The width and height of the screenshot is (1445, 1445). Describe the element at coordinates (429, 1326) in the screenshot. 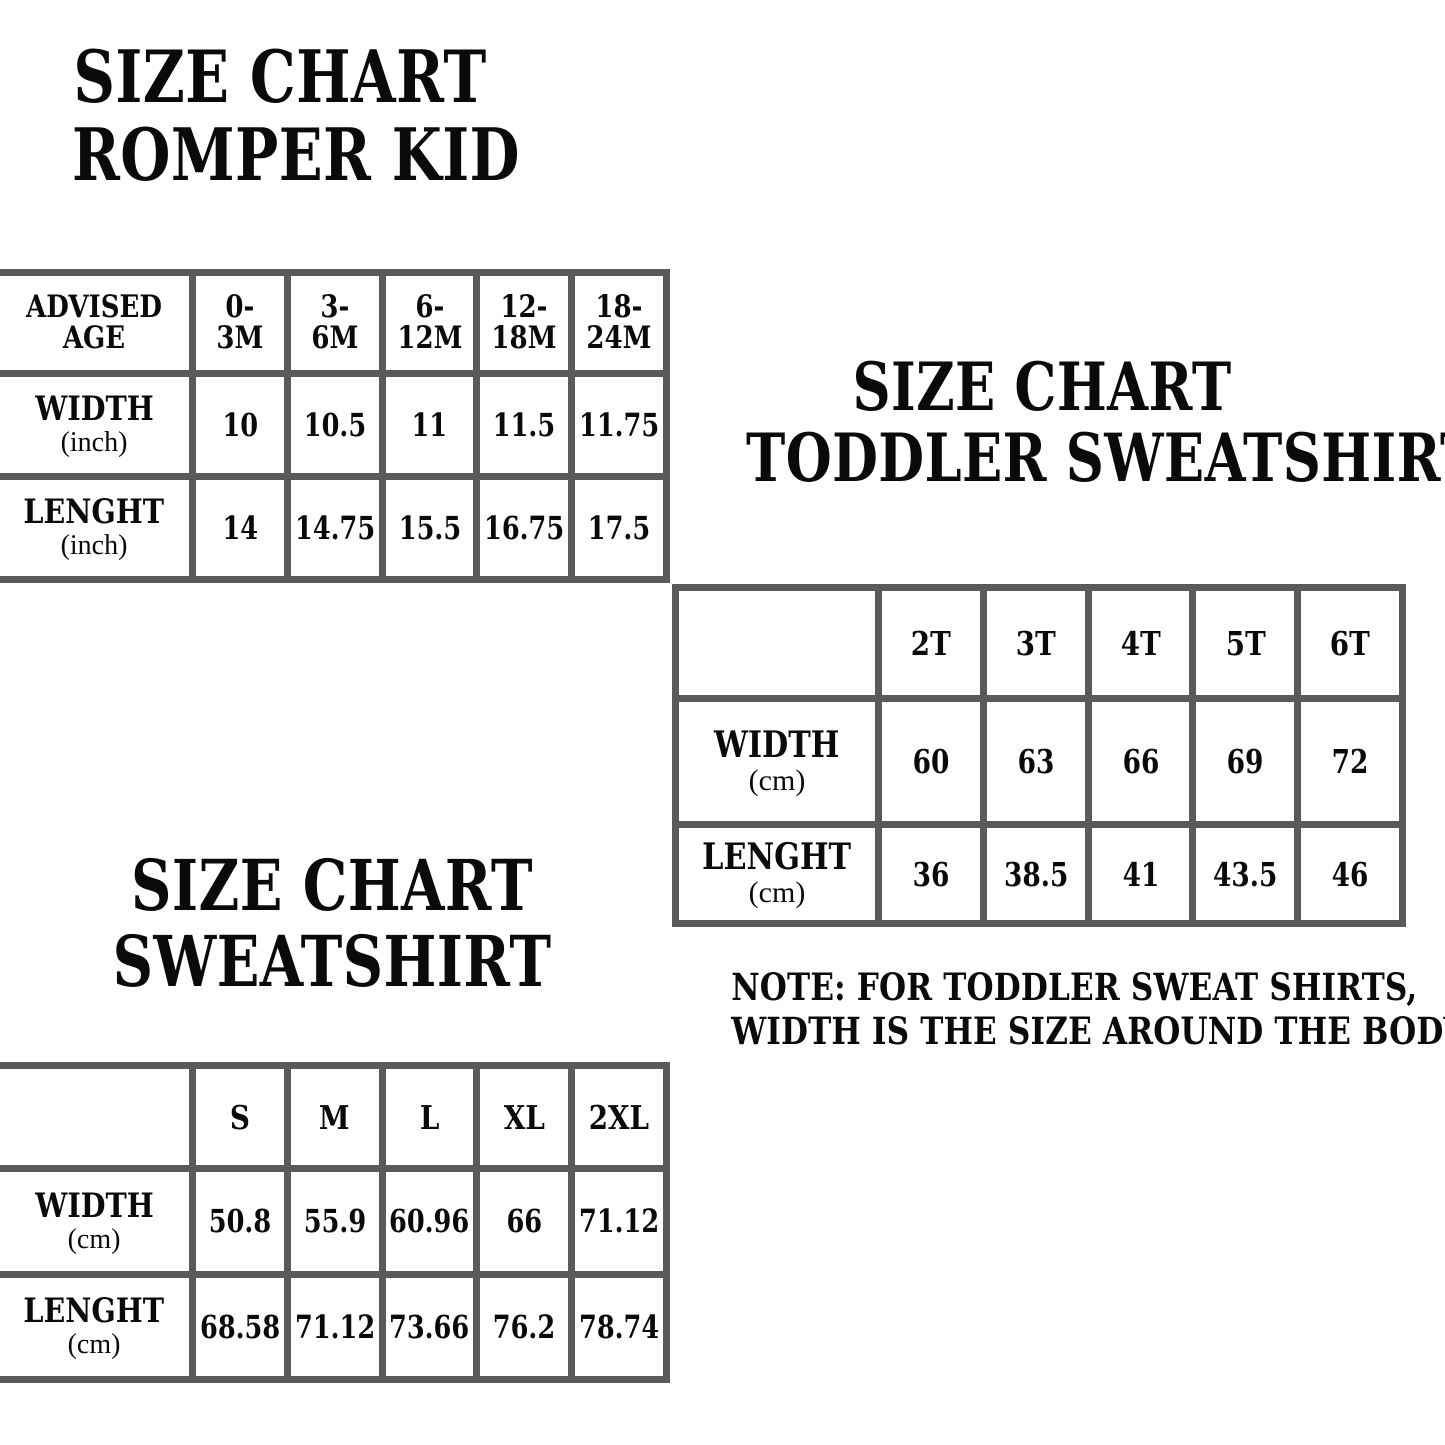

I see `sweatshirt-lenght-2: 73.66` at that location.